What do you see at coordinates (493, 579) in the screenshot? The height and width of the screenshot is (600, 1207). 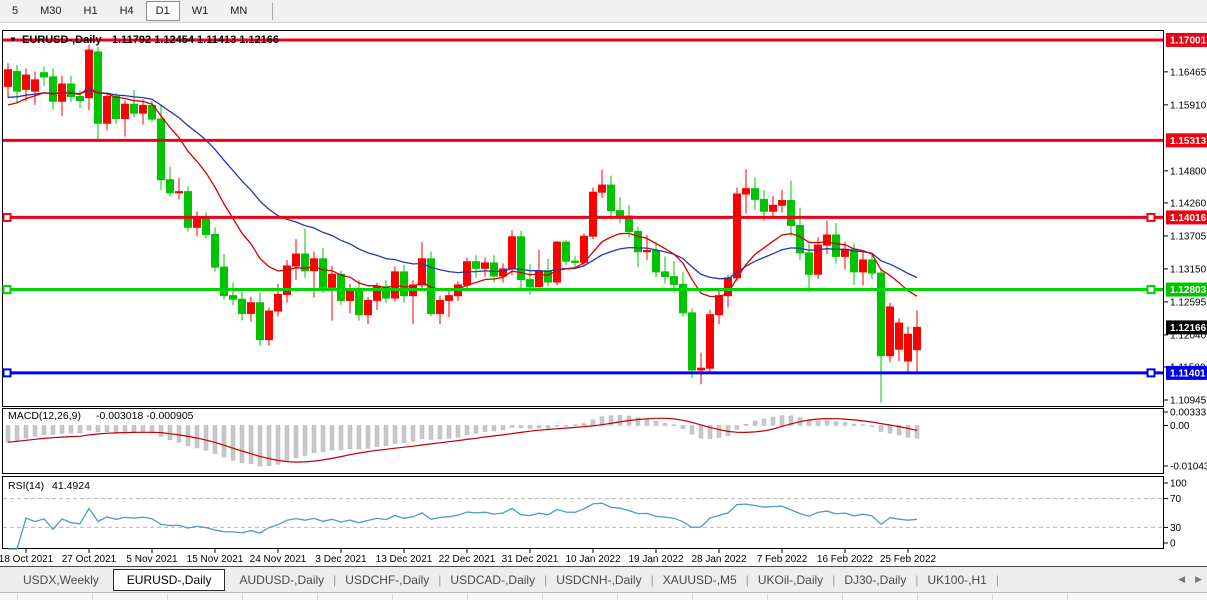 I see `tab-usdcad-daily: USDCAD-,Daily` at bounding box center [493, 579].